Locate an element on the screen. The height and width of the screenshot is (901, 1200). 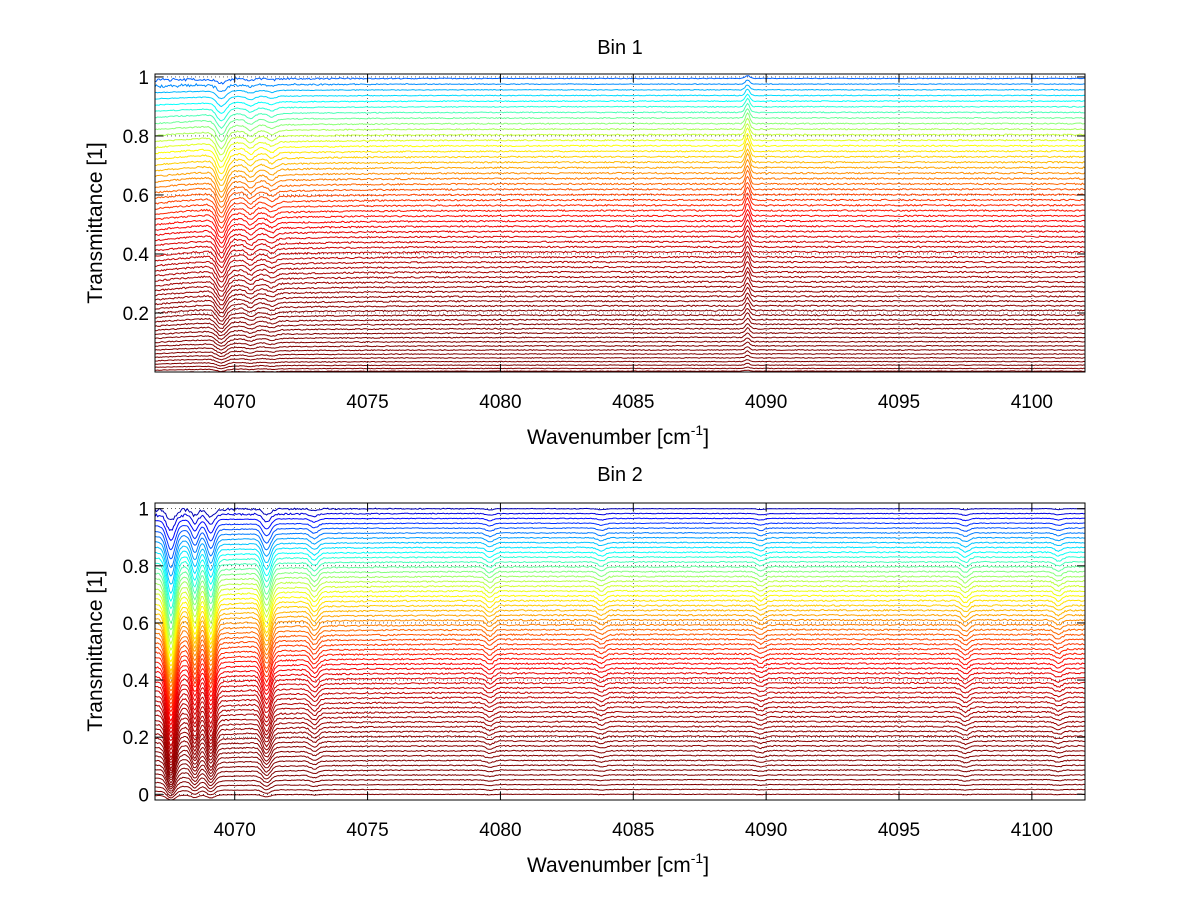
panel-title: Bin 2 is located at coordinates (620, 475).